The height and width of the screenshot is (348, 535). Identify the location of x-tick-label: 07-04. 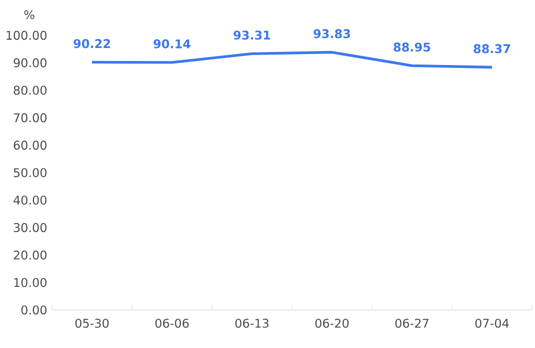
(492, 323).